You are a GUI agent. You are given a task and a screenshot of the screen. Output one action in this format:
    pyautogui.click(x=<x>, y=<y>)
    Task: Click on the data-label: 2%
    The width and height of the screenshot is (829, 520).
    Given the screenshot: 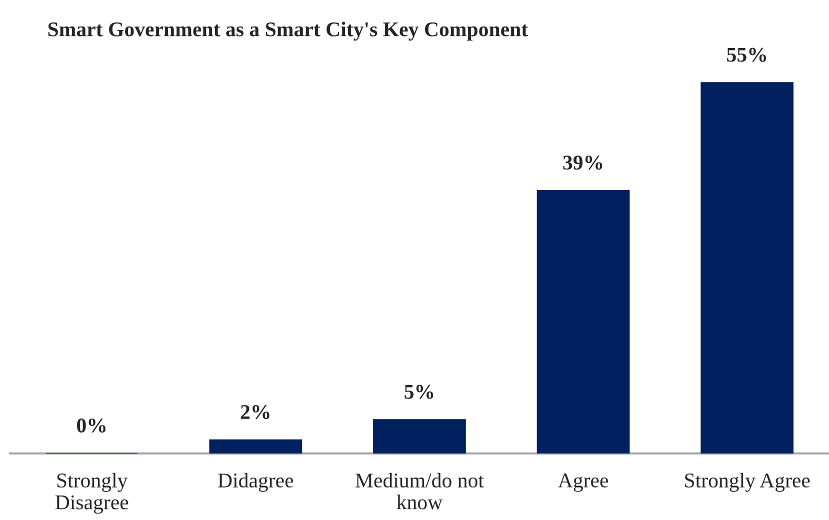 What is the action you would take?
    pyautogui.click(x=255, y=412)
    